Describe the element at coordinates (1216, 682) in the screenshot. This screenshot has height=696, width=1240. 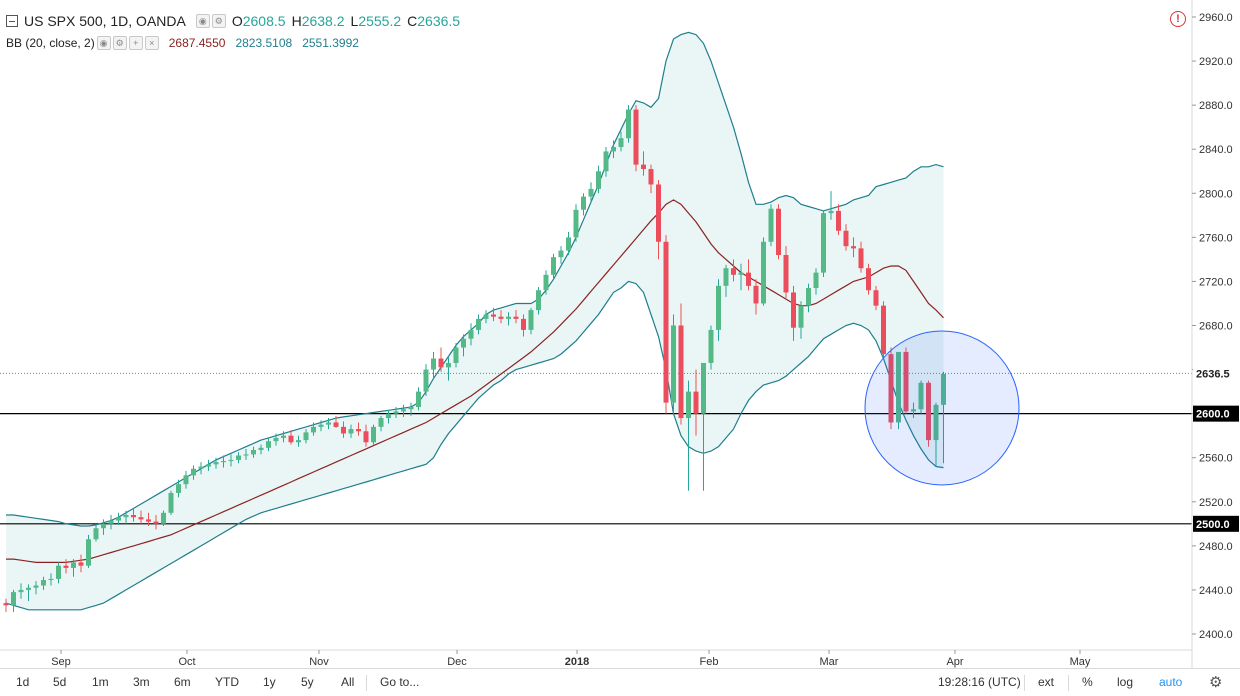
I see `gear-icon: ⚙` at that location.